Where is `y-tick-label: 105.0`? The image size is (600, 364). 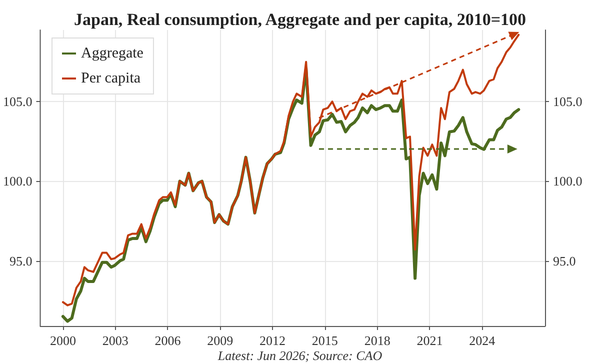
y-tick-label: 105.0 is located at coordinates (17, 102).